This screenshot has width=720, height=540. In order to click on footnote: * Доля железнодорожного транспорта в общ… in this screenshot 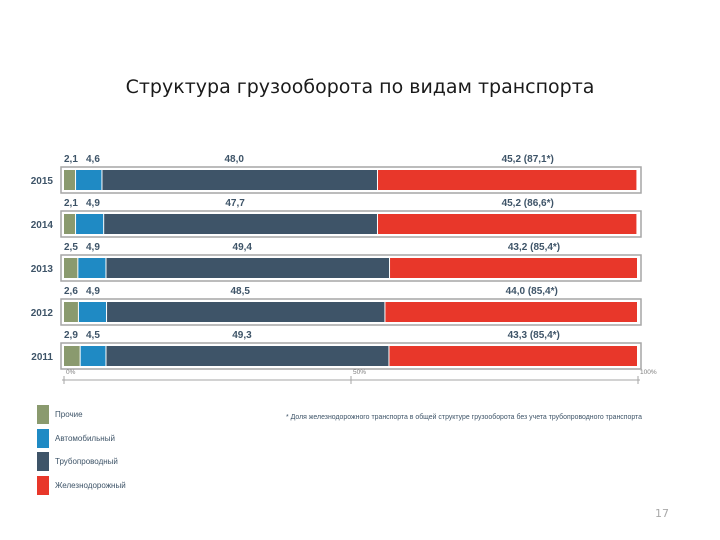, I will do `click(464, 416)`.